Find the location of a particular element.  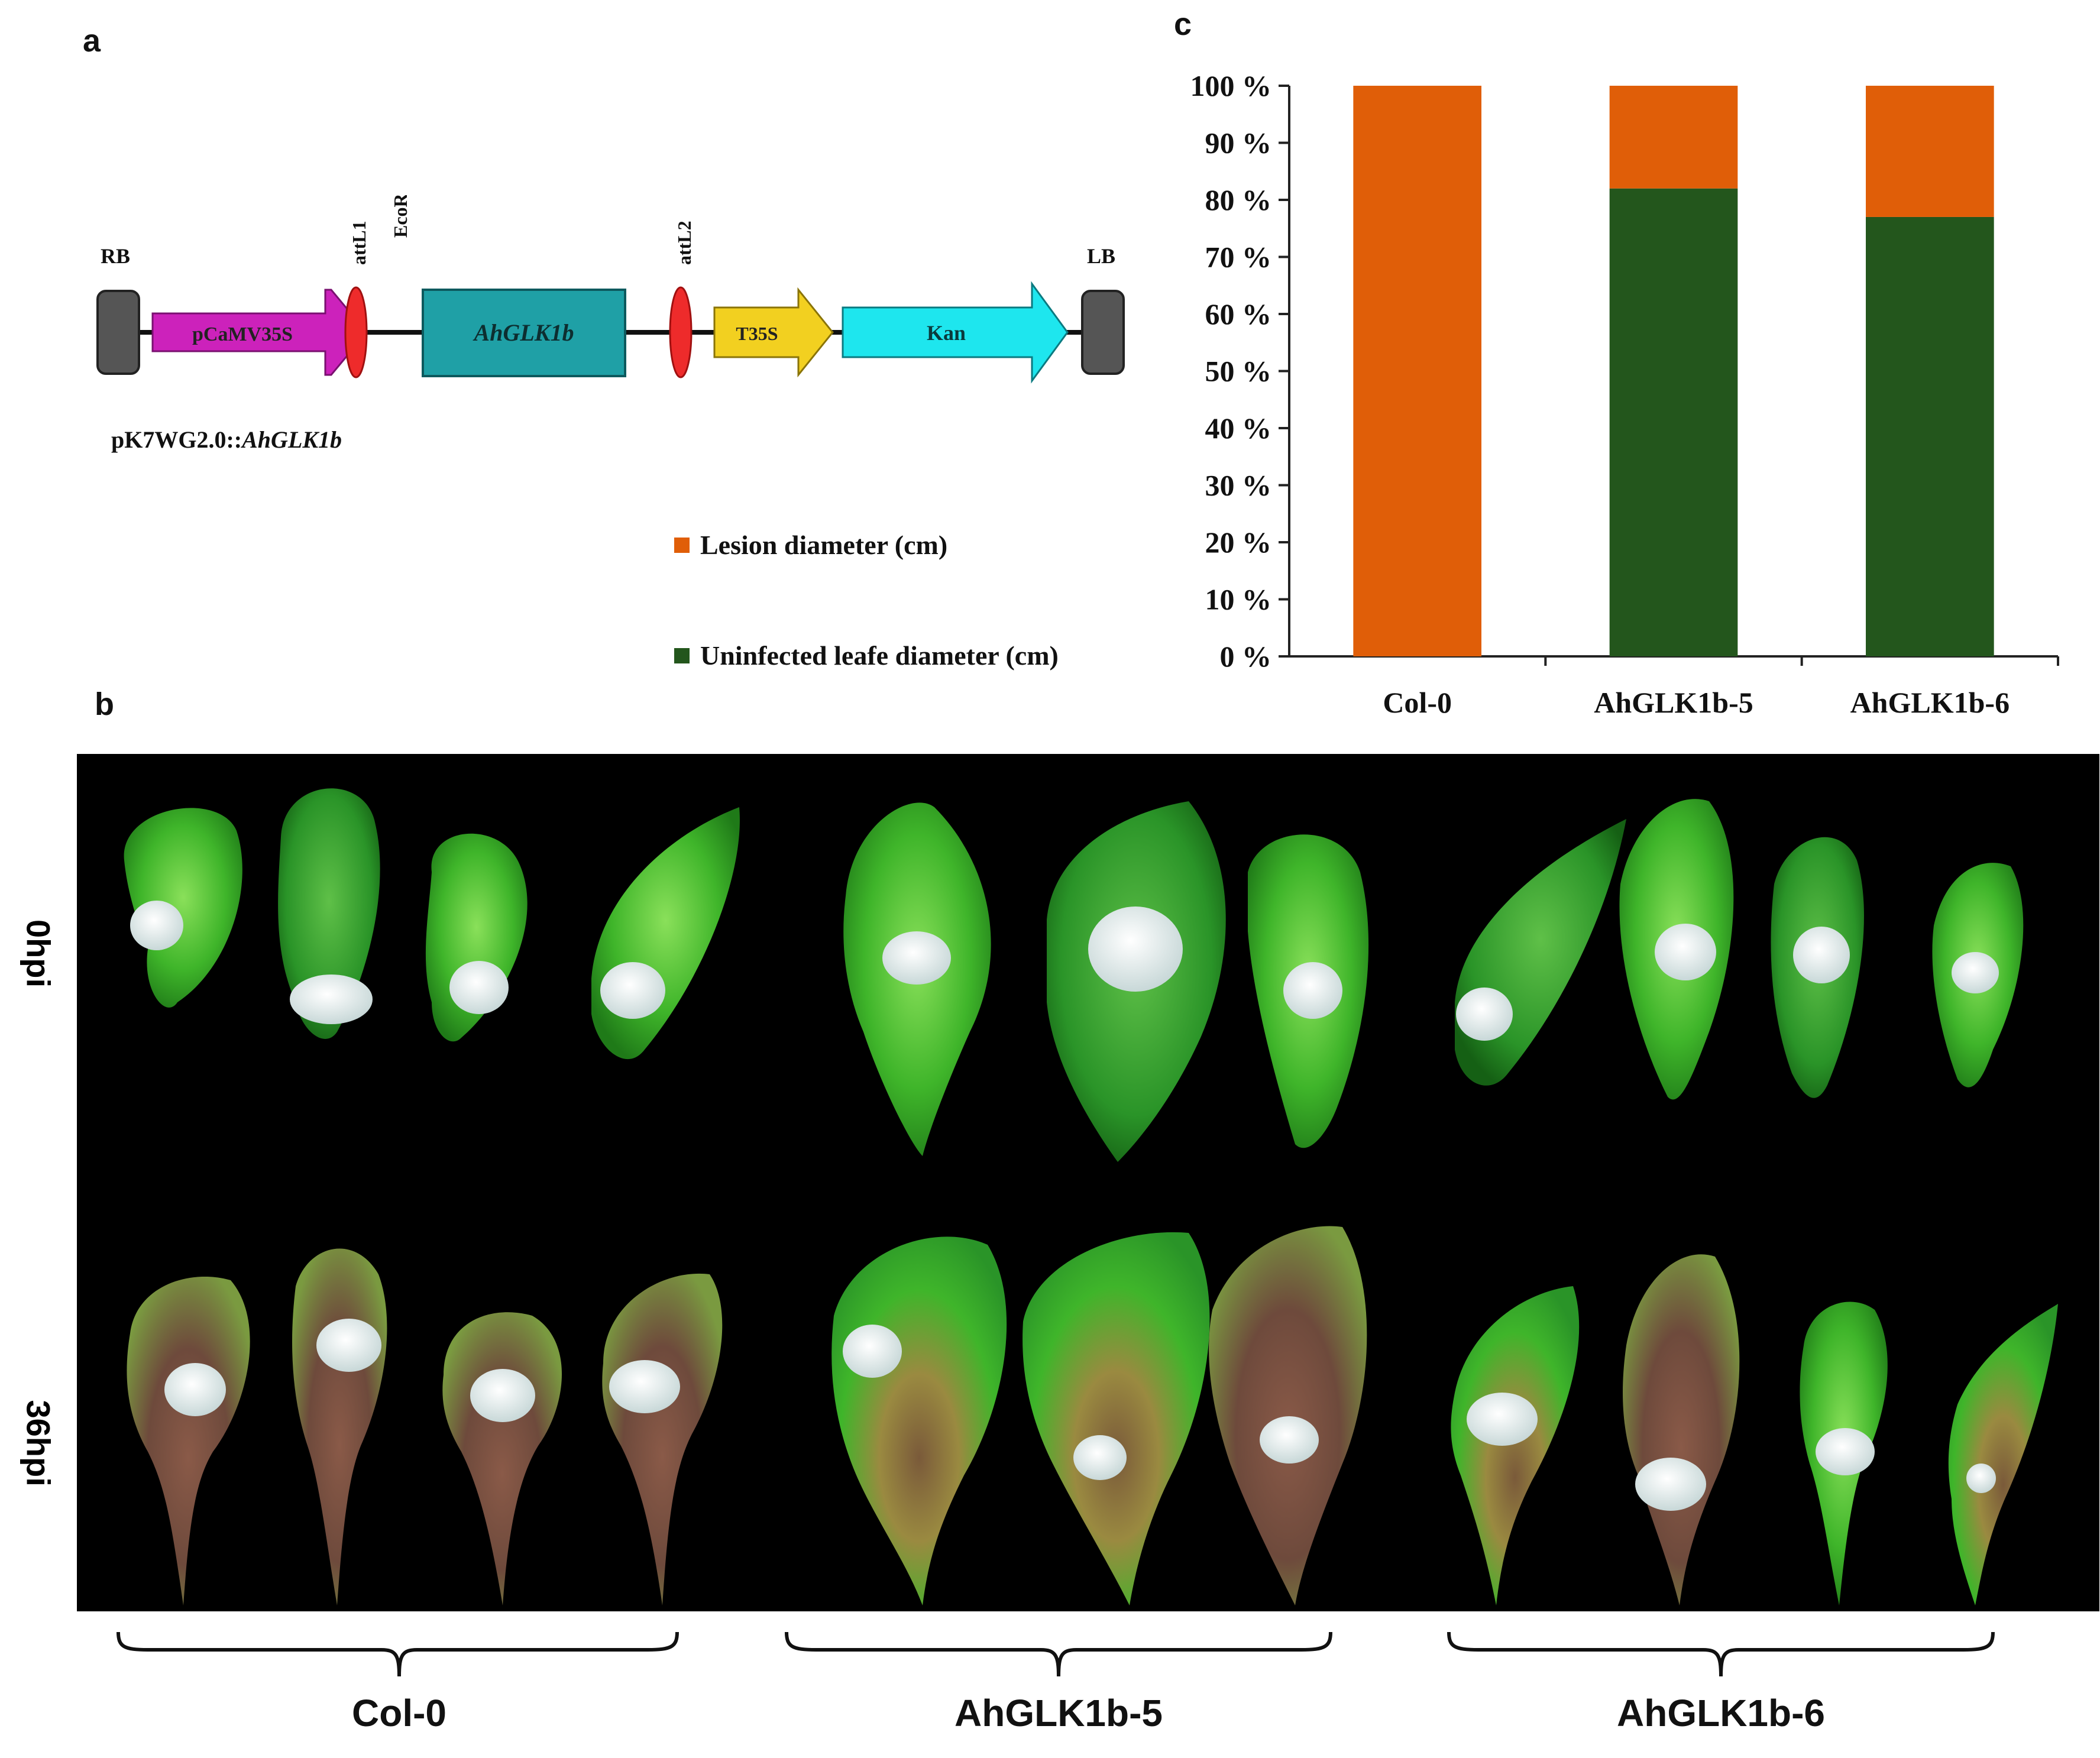

panel-label-a: a is located at coordinates (92, 41).